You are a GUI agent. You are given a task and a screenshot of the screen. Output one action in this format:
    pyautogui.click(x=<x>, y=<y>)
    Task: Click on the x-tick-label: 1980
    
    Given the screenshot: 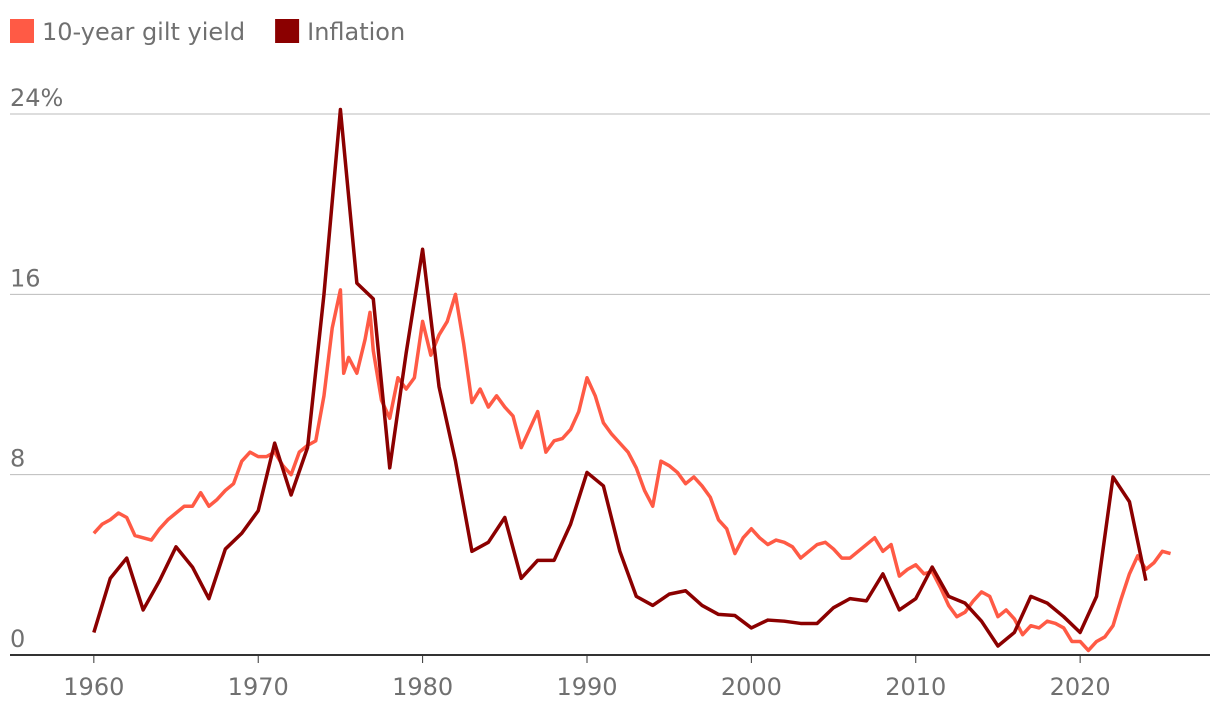 What is the action you would take?
    pyautogui.click(x=422, y=687)
    